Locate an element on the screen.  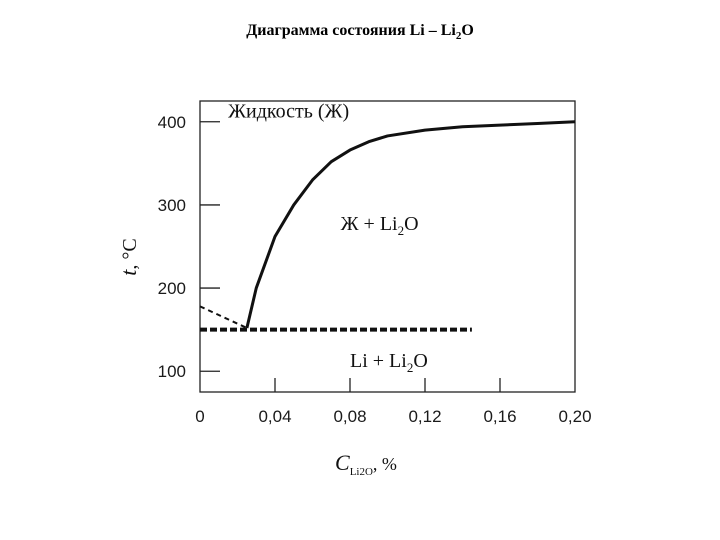
x-axis-symbol: C is located at coordinates (342, 462).